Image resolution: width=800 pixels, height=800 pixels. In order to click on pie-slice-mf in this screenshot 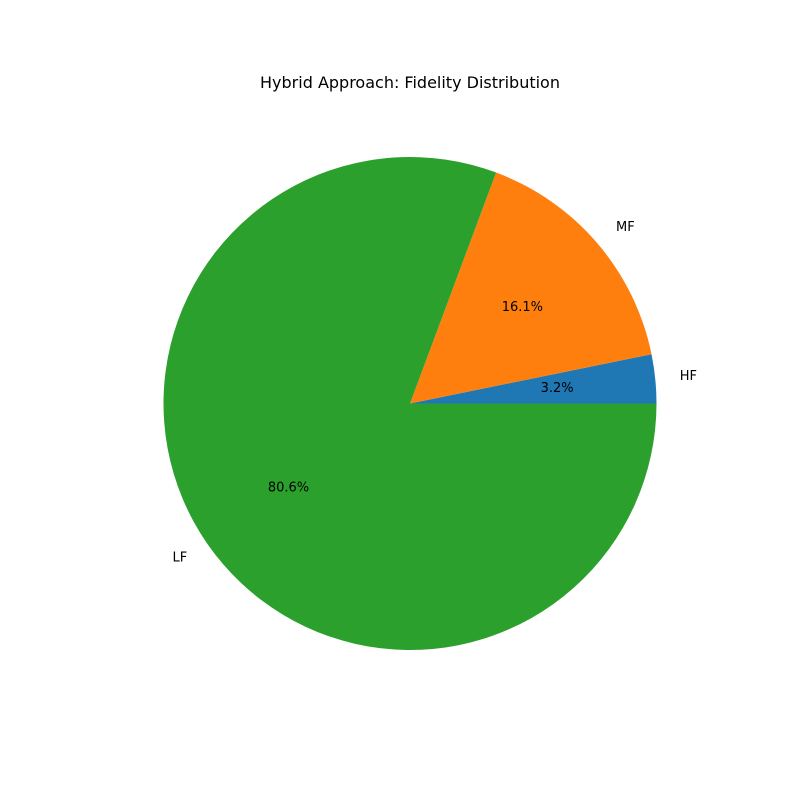, I will do `click(531, 288)`.